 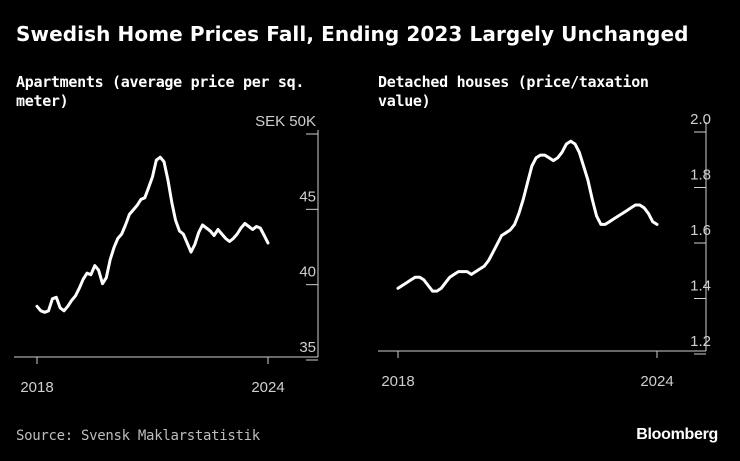 I want to click on houses-x-tick-label: 2024, so click(x=656, y=381).